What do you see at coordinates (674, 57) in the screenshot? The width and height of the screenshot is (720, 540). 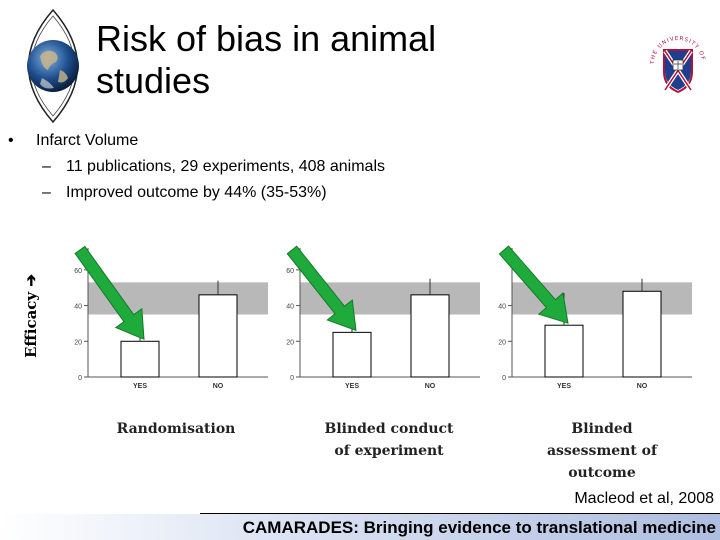 I see `university-crest-logo: THE UNIVERSITY OF EDINBURGH` at bounding box center [674, 57].